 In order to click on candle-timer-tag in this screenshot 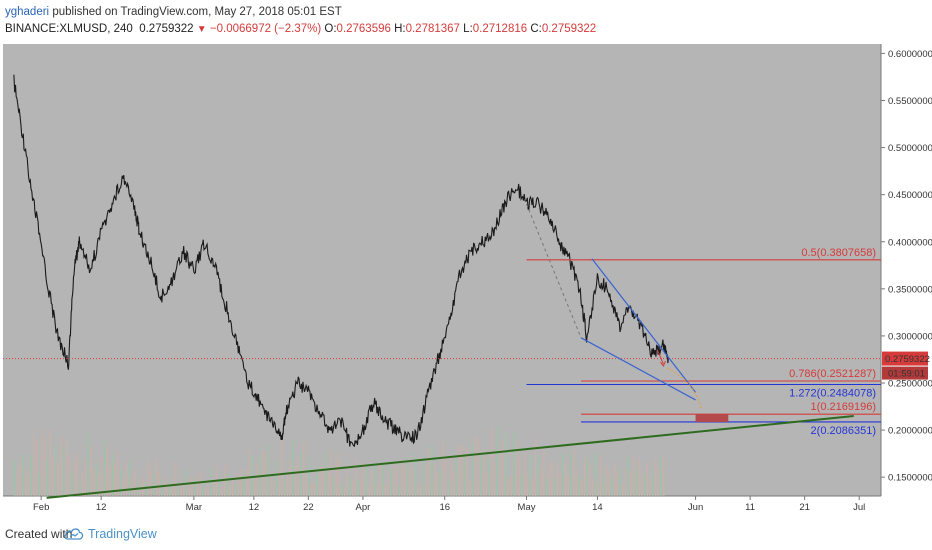, I will do `click(905, 373)`.